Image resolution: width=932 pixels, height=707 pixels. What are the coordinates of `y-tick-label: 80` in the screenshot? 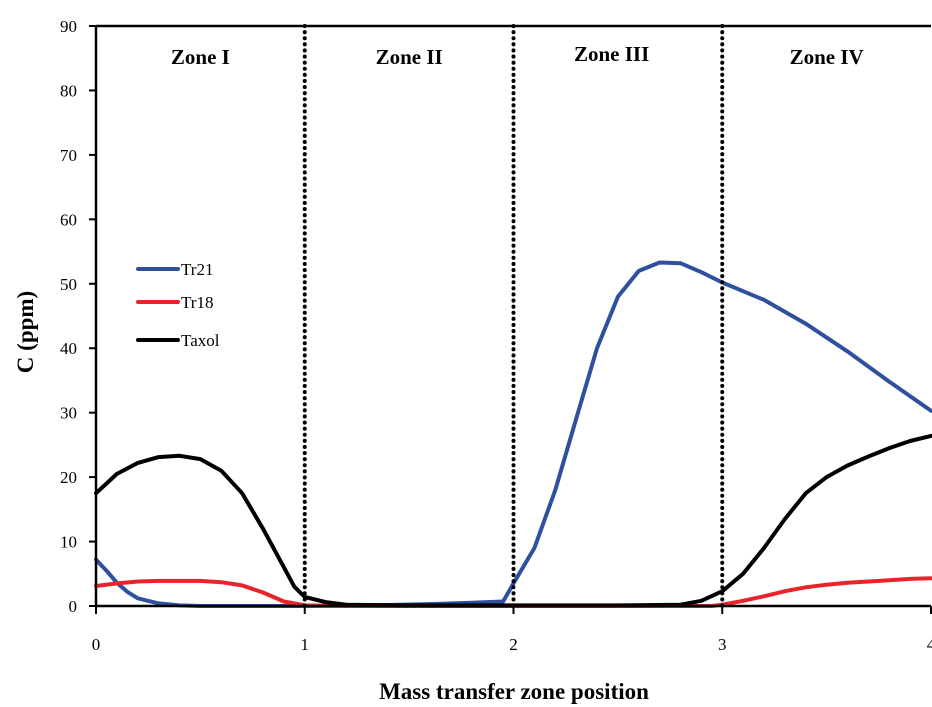 It's located at (68, 90).